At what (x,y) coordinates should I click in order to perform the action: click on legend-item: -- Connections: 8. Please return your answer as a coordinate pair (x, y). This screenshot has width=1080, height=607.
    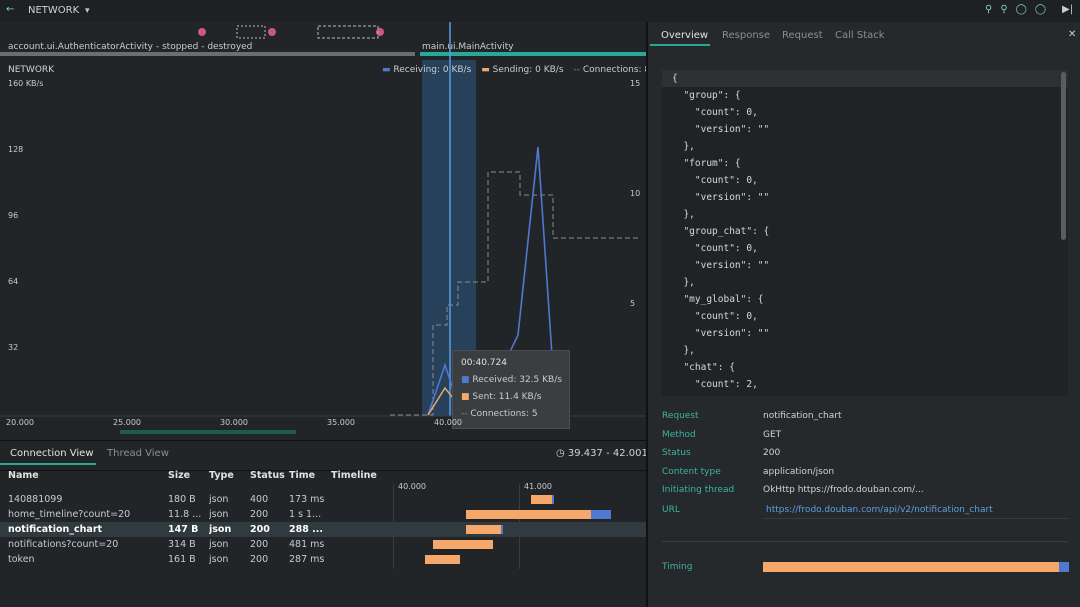
    Looking at the image, I should click on (612, 70).